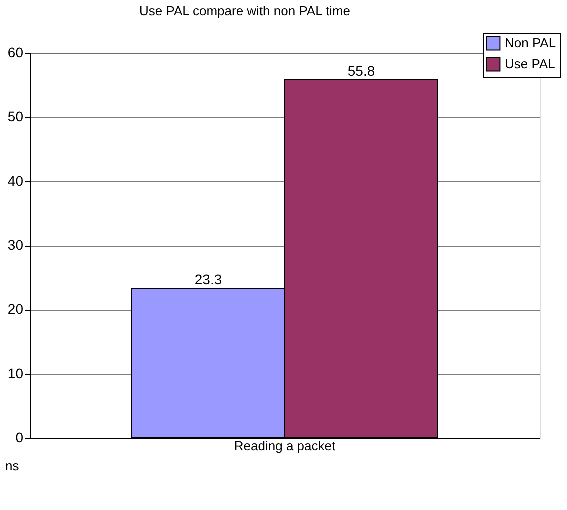 Image resolution: width=567 pixels, height=510 pixels. I want to click on y-tick-label: 20, so click(16, 309).